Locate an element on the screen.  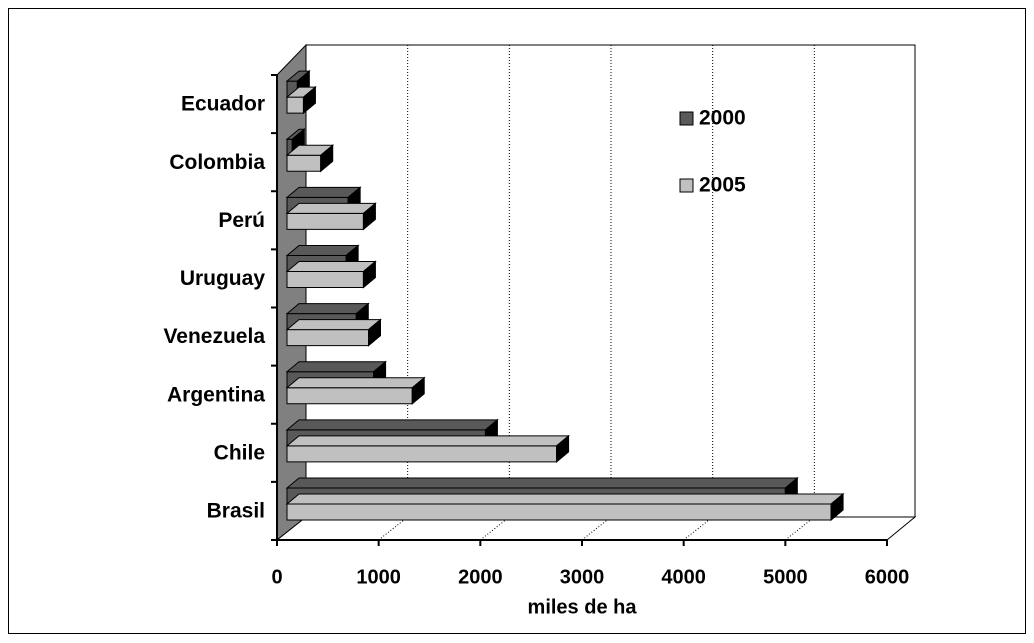
y-tick-label: Ecuador is located at coordinates (223, 104).